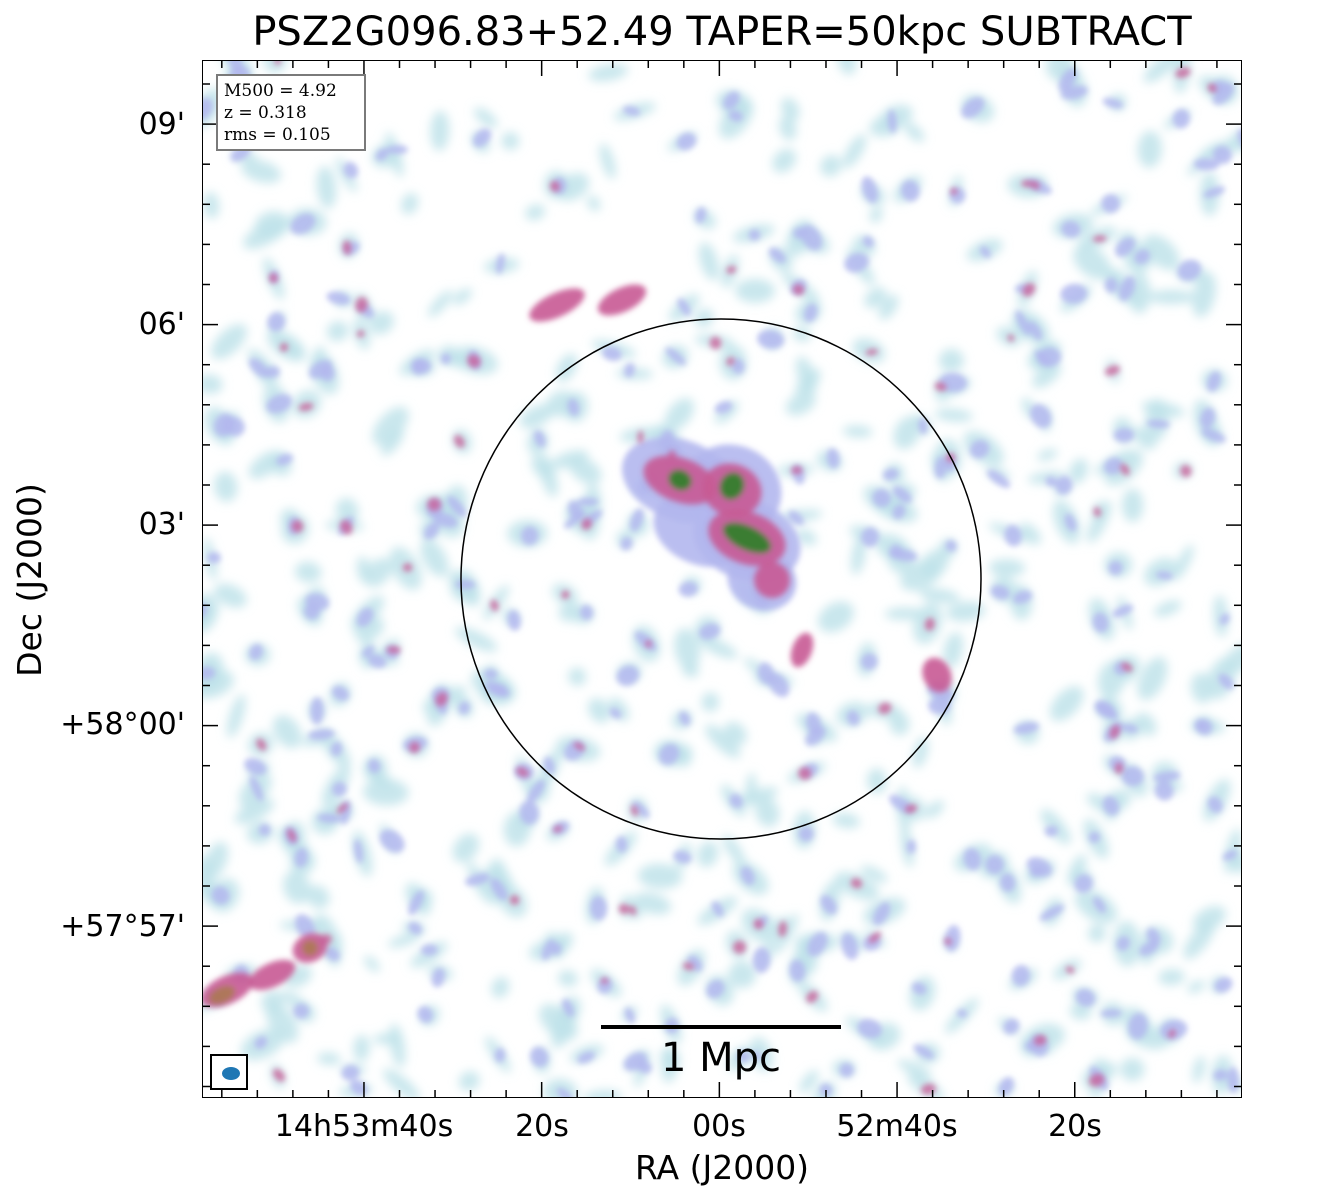 The height and width of the screenshot is (1200, 1321). Describe the element at coordinates (364, 1126) in the screenshot. I see `xtick-label: 14h53m40s` at that location.